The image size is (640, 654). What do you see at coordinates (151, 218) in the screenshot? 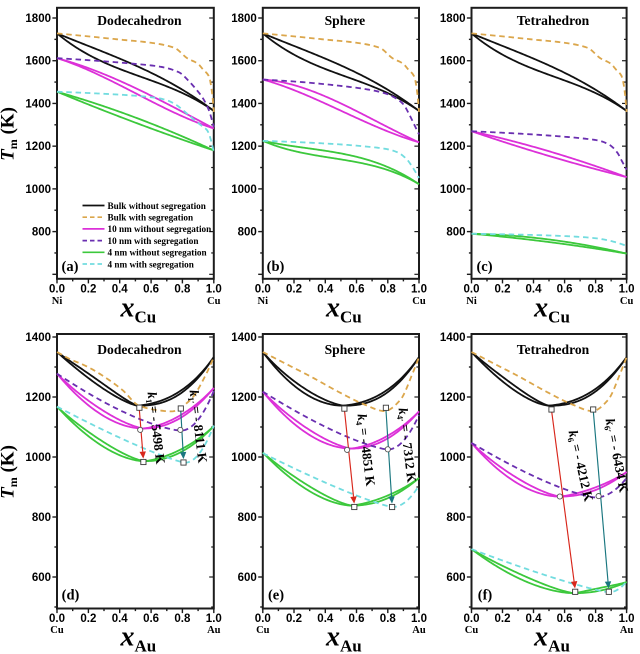
I see `svg-text: Bulk with segregation` at bounding box center [151, 218].